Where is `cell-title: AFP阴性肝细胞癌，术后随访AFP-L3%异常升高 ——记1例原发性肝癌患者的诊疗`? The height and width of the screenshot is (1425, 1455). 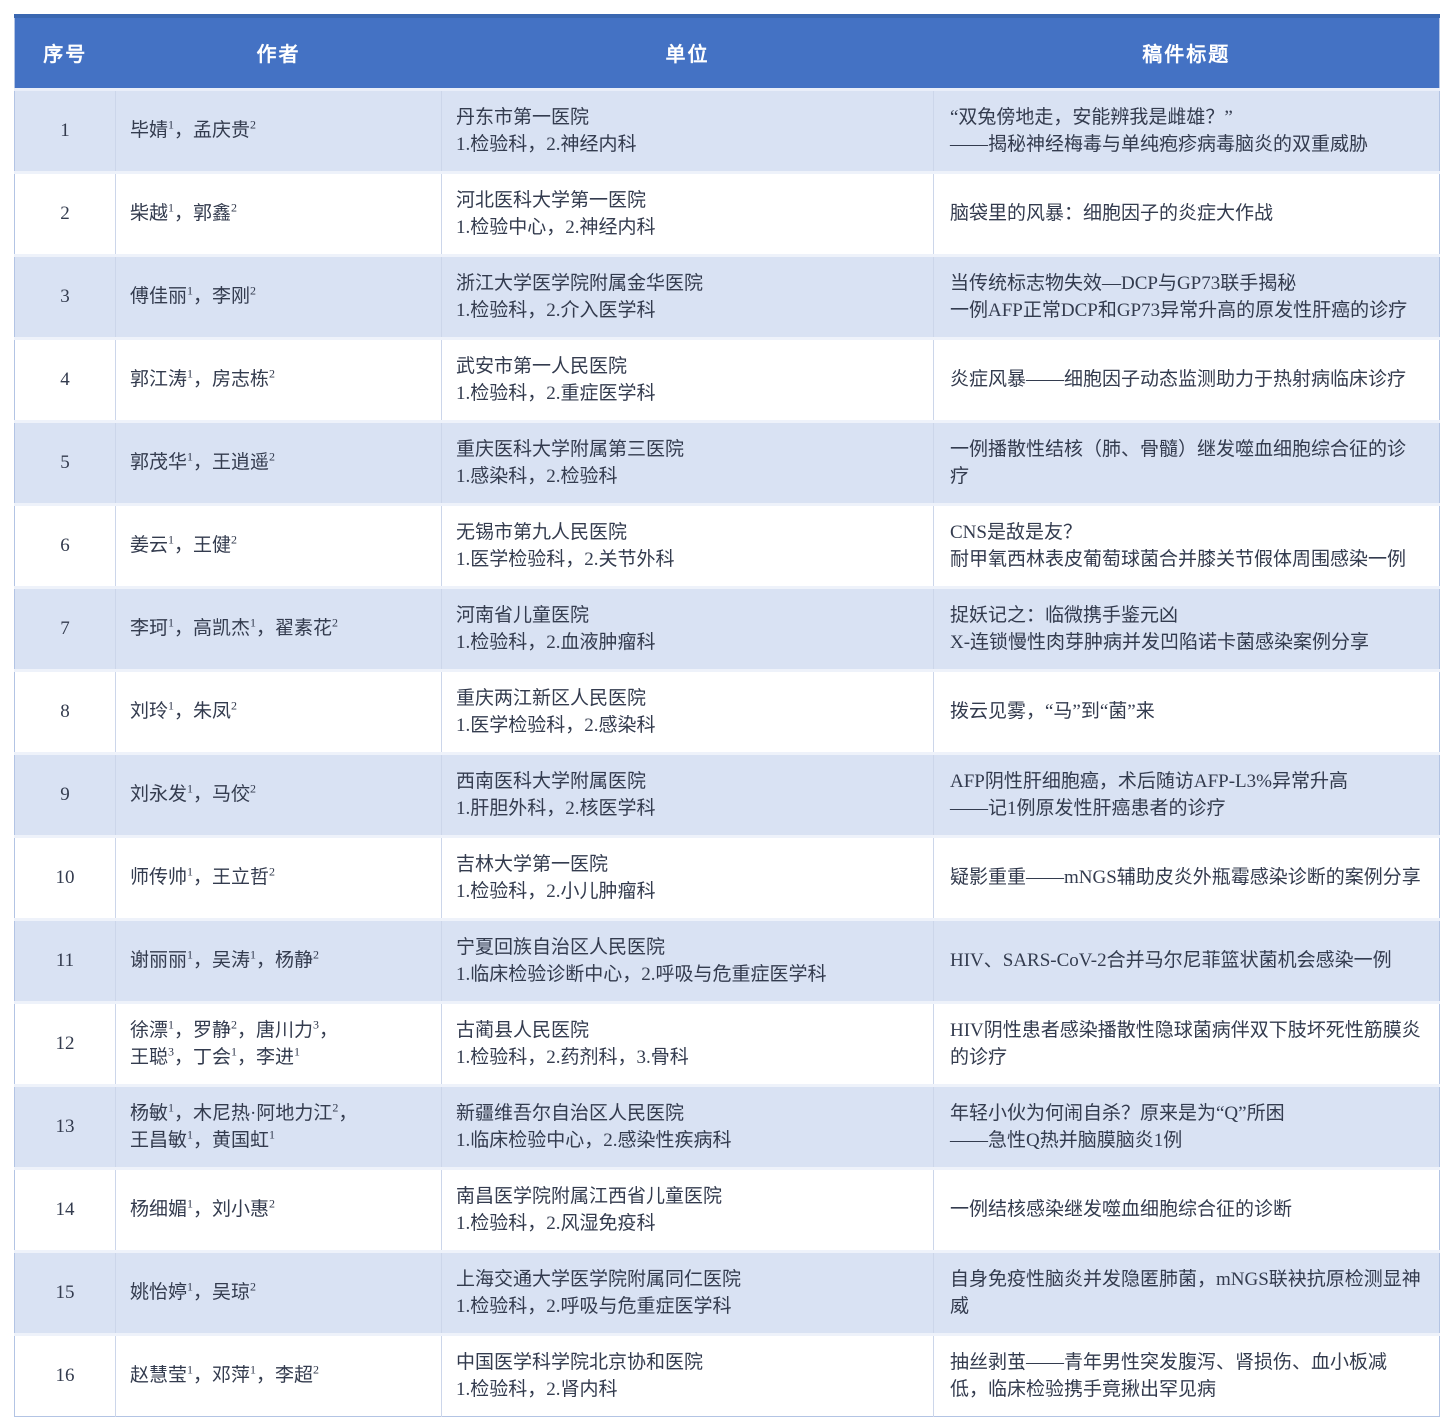
cell-title: AFP阴性肝细胞癌，术后随访AFP-L3%异常升高 ——记1例原发性肝癌患者的诊疗 is located at coordinates (1186, 793).